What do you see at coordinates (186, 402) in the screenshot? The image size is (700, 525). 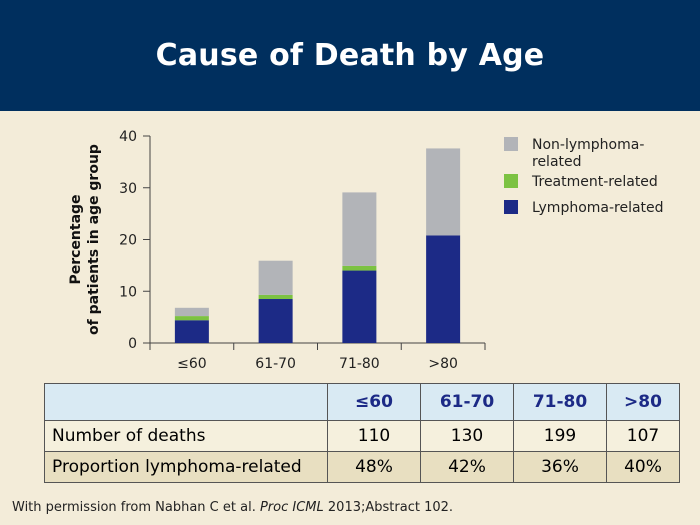 I see `table-corner-cell` at bounding box center [186, 402].